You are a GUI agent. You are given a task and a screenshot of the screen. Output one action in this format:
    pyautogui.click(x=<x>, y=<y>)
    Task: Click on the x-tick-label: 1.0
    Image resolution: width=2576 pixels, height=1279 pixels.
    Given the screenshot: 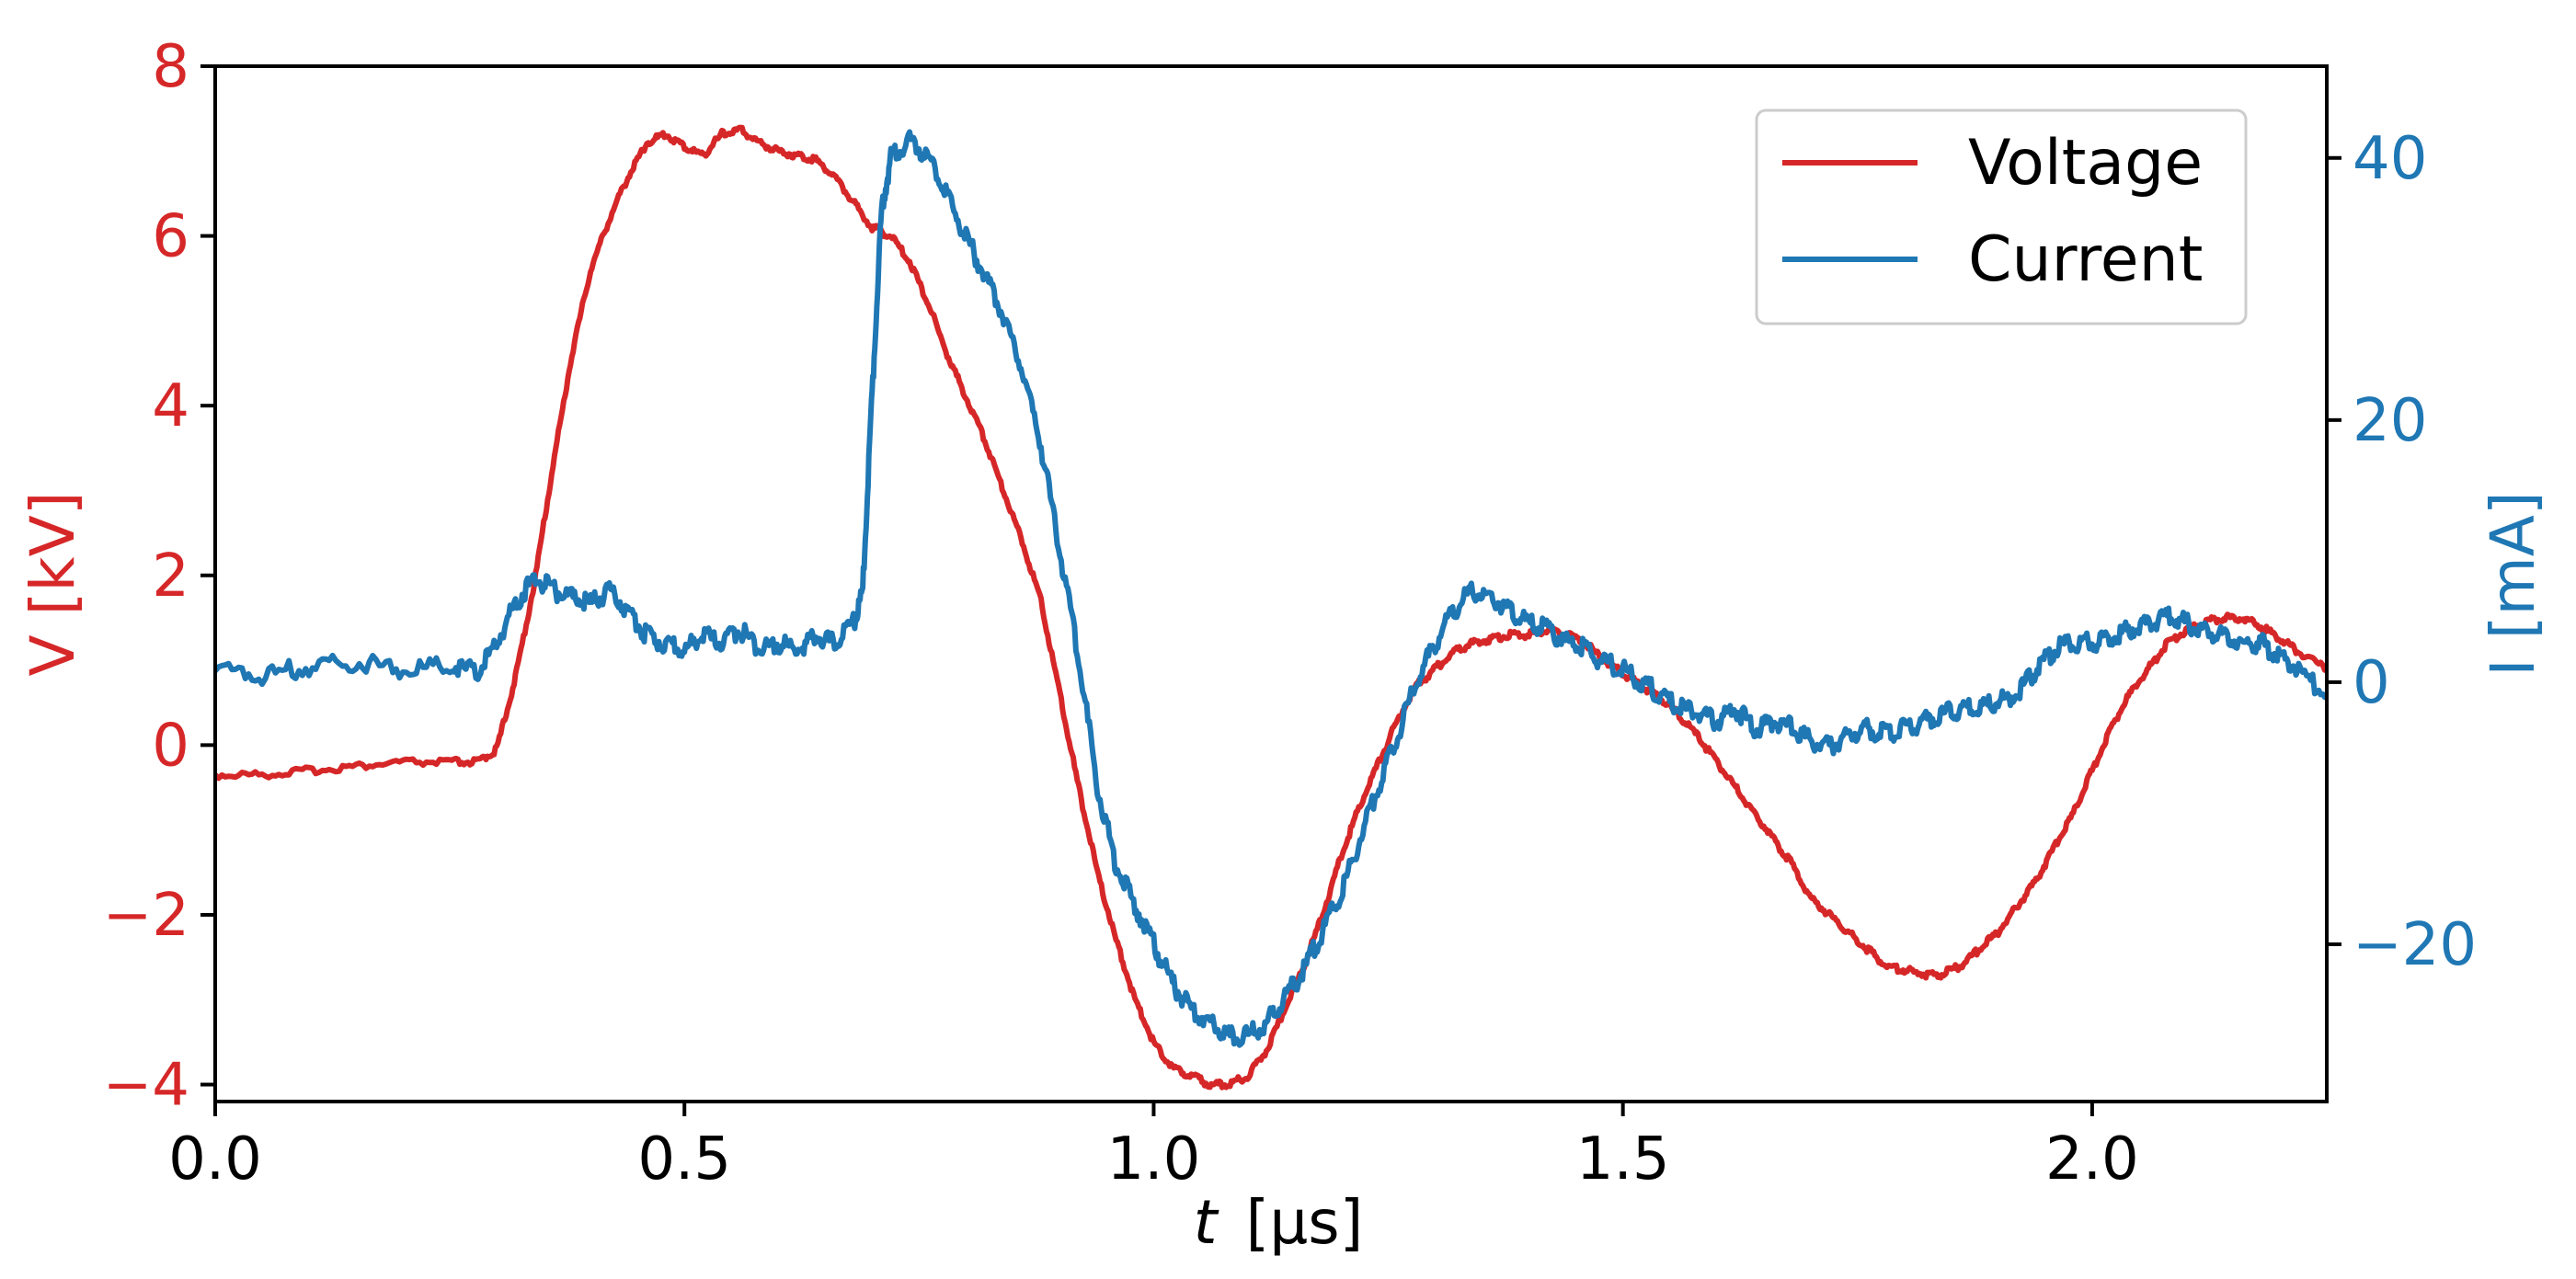 What is the action you would take?
    pyautogui.click(x=1154, y=1159)
    